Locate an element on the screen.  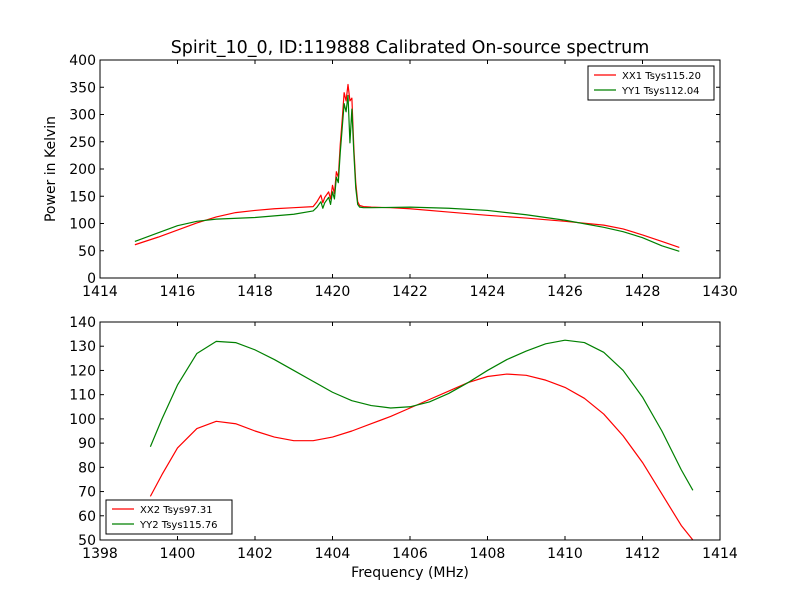
legend: XX2 Tsys97.31 YY2 Tsys115.76 is located at coordinates (169, 517).